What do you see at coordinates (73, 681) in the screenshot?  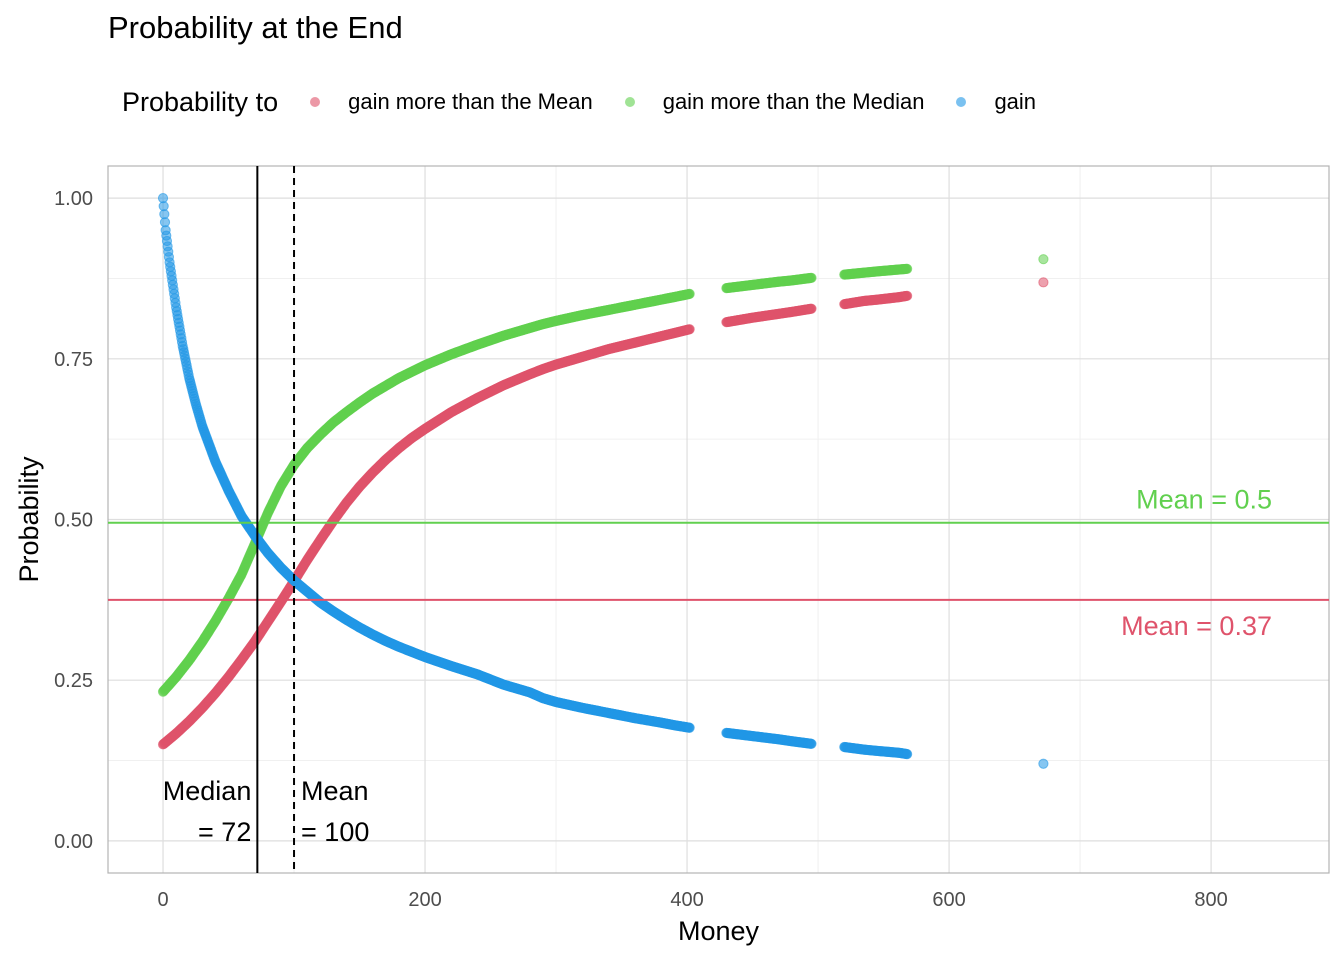 I see `y-tick-label: 0.25` at bounding box center [73, 681].